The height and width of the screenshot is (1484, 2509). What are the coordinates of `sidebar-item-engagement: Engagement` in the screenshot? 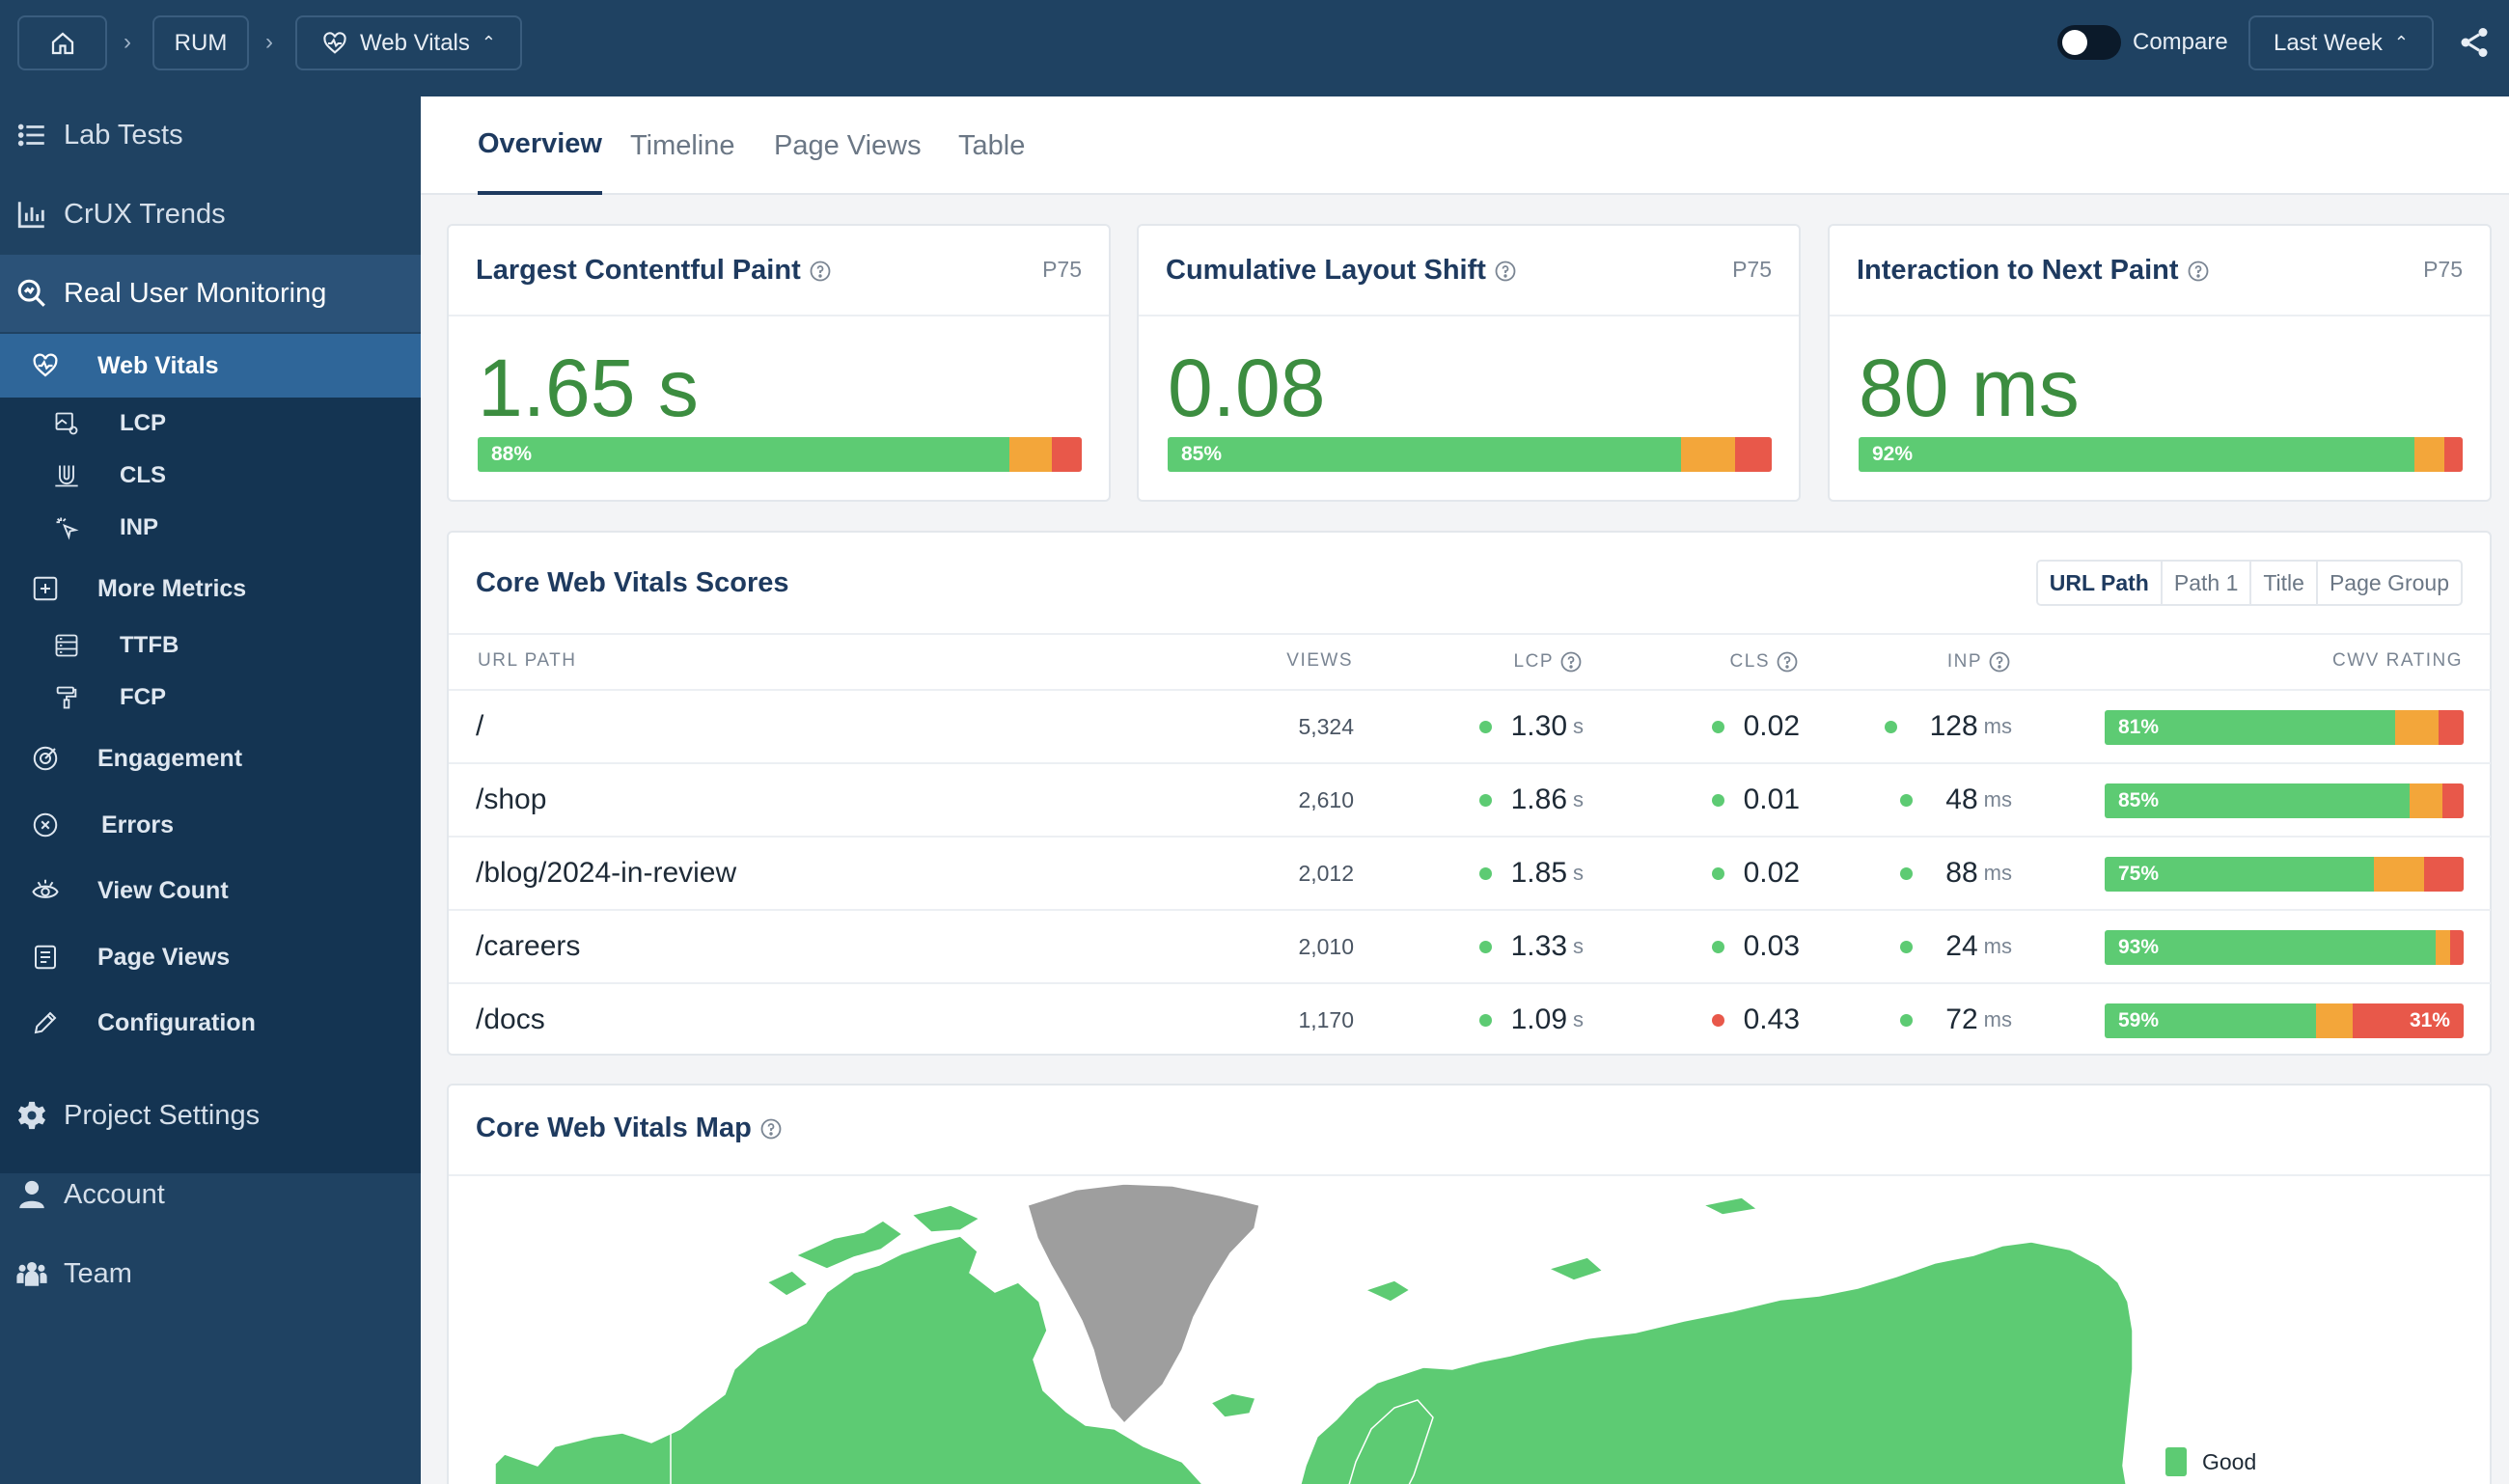 It's located at (210, 758).